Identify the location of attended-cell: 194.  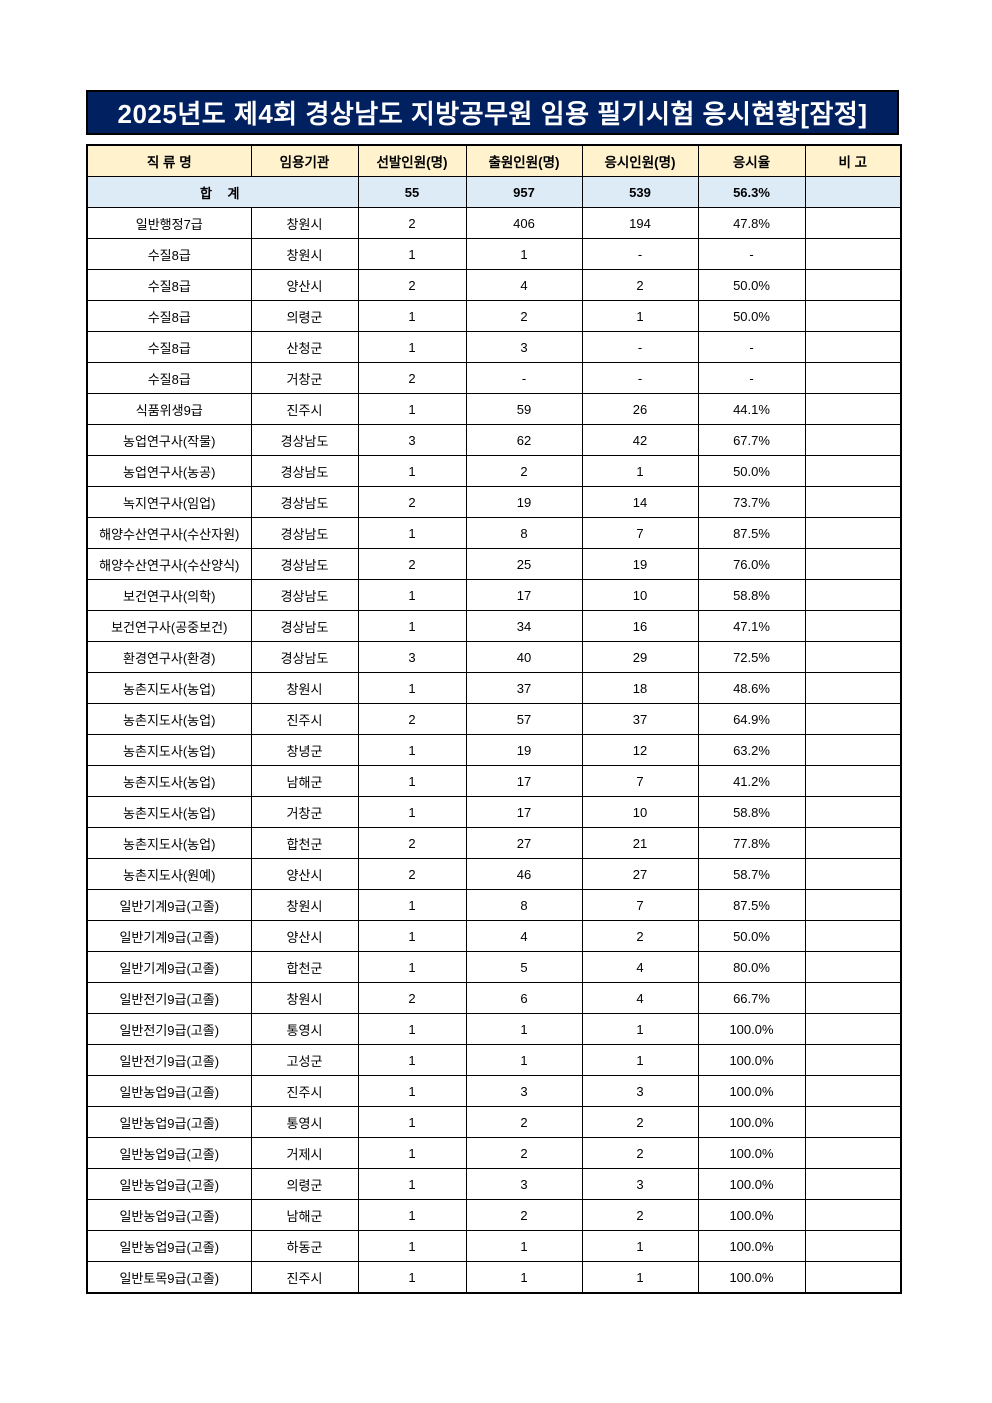
(640, 223).